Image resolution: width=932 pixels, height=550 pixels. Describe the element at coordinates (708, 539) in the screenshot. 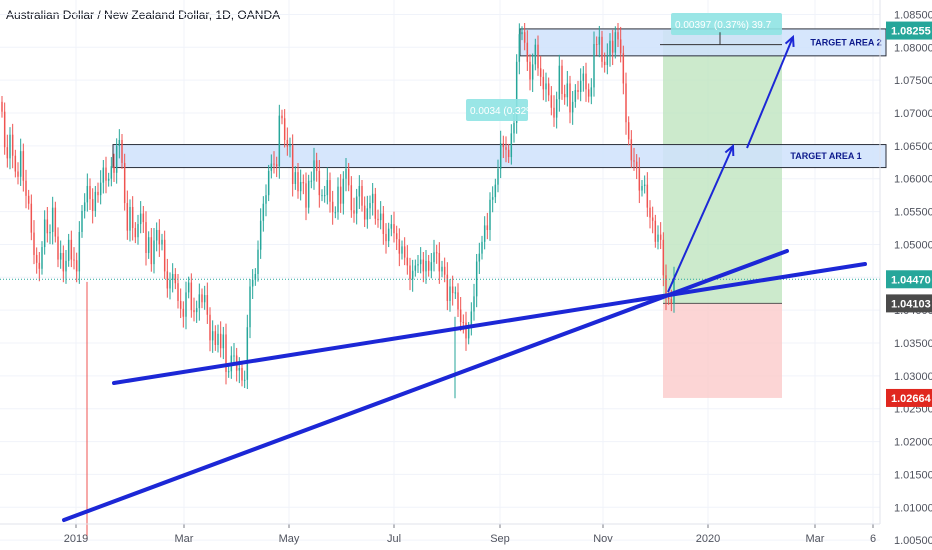

I see `x-tick-label: 2020` at that location.